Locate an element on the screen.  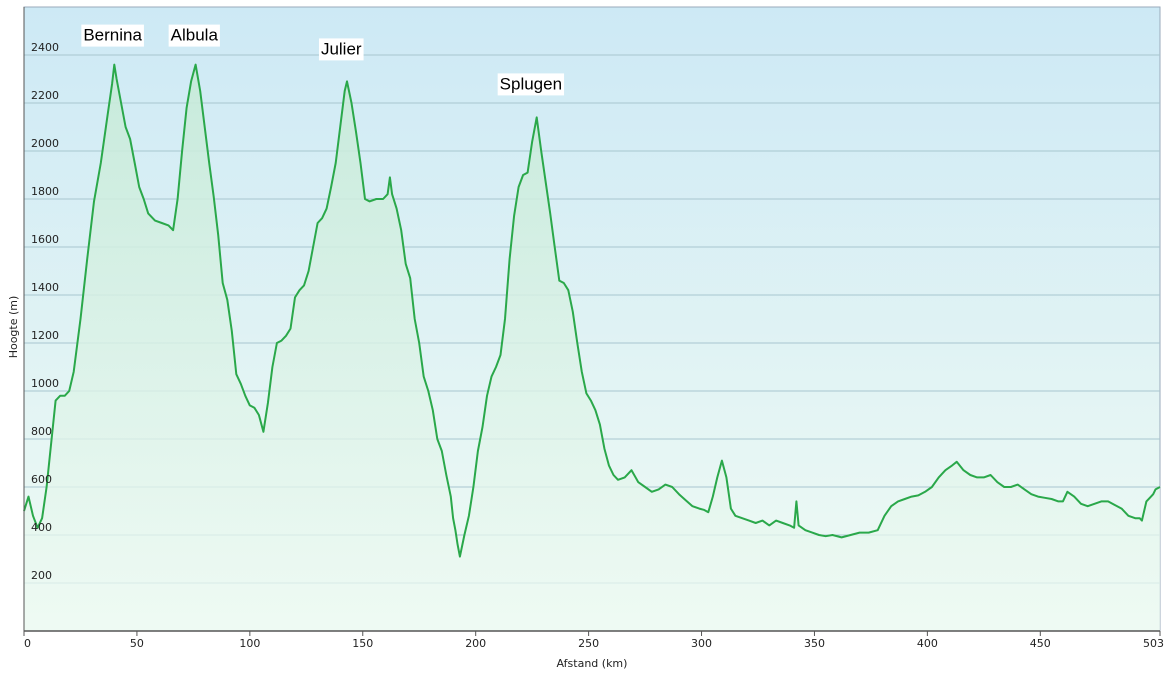
x-axis-ticks: 0 50 100 150 200 250 300 350 400 450 503 is located at coordinates (593, 640).